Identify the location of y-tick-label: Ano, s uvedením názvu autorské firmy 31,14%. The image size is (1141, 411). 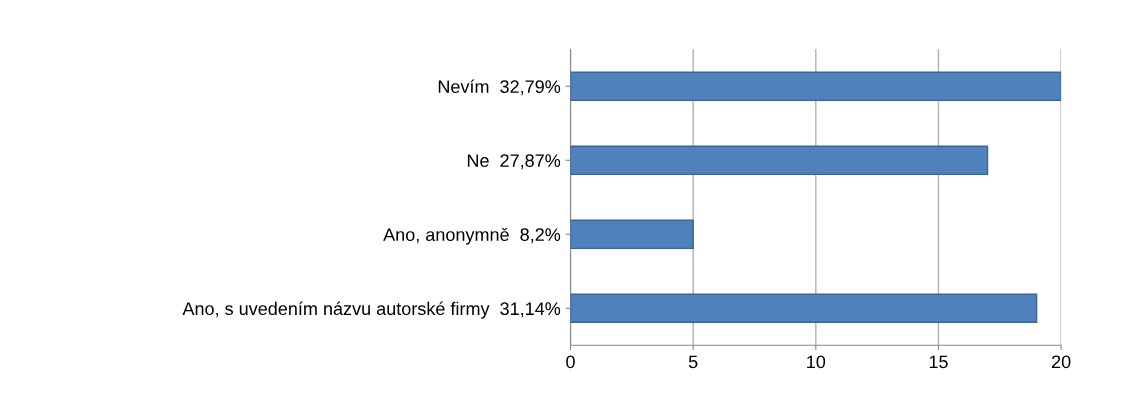
(371, 310).